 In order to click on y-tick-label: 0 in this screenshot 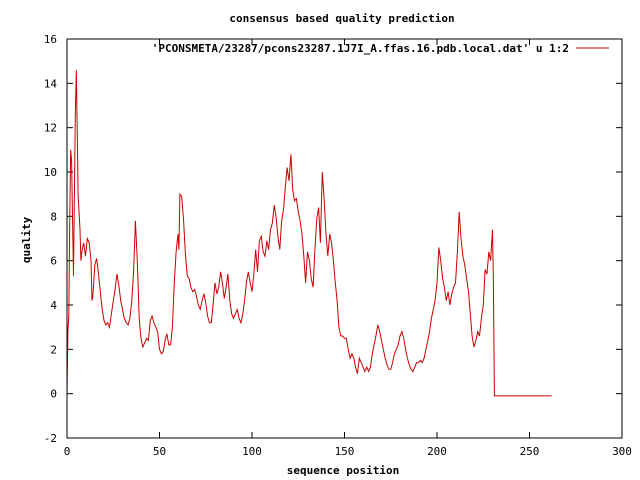, I will do `click(53, 394)`.